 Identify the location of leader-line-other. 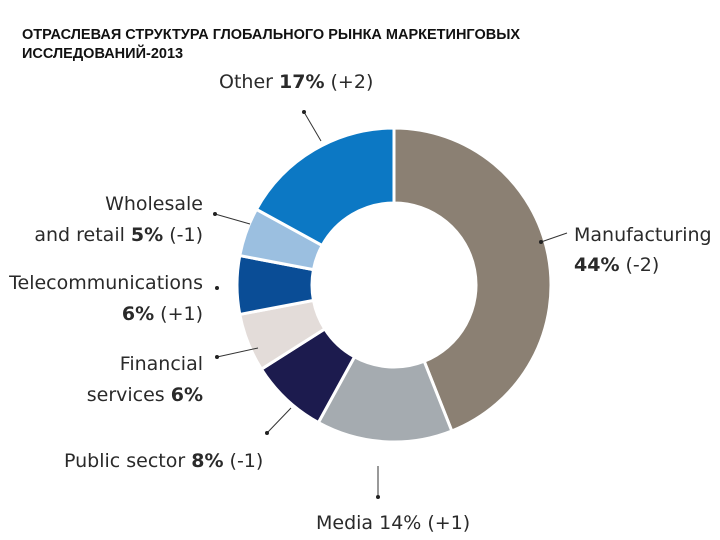
(312, 126).